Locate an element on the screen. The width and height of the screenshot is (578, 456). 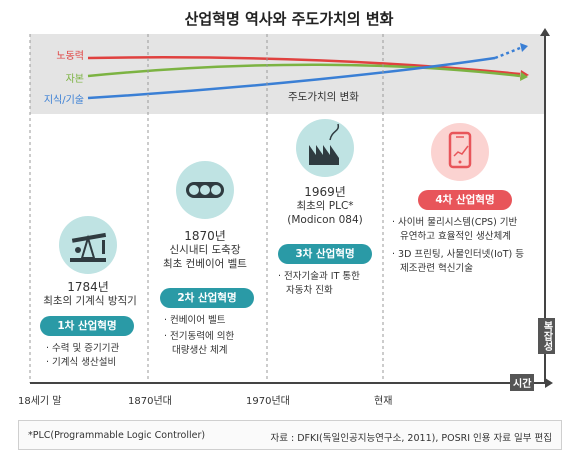
era2-bullet: · 전기동력에 의한 is located at coordinates (199, 336).